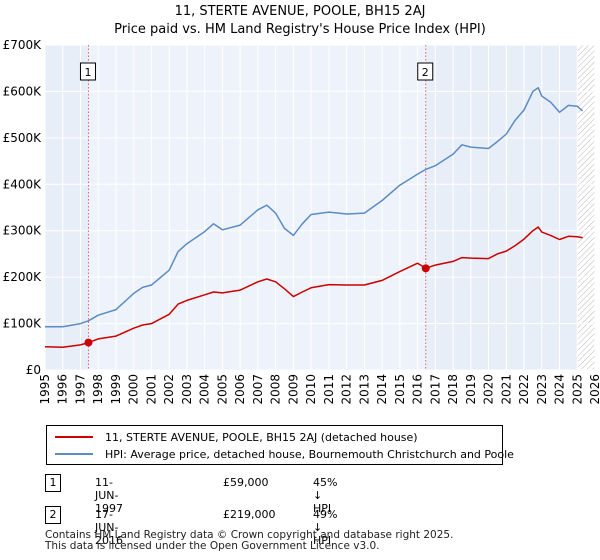 The height and width of the screenshot is (560, 600). I want to click on y-tick-label: £200K, so click(23, 277).